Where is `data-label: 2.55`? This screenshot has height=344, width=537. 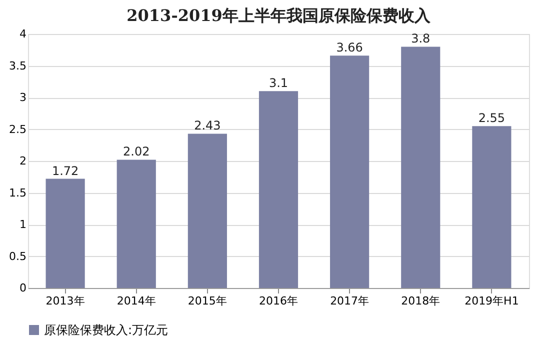
data-label: 2.55 is located at coordinates (492, 118).